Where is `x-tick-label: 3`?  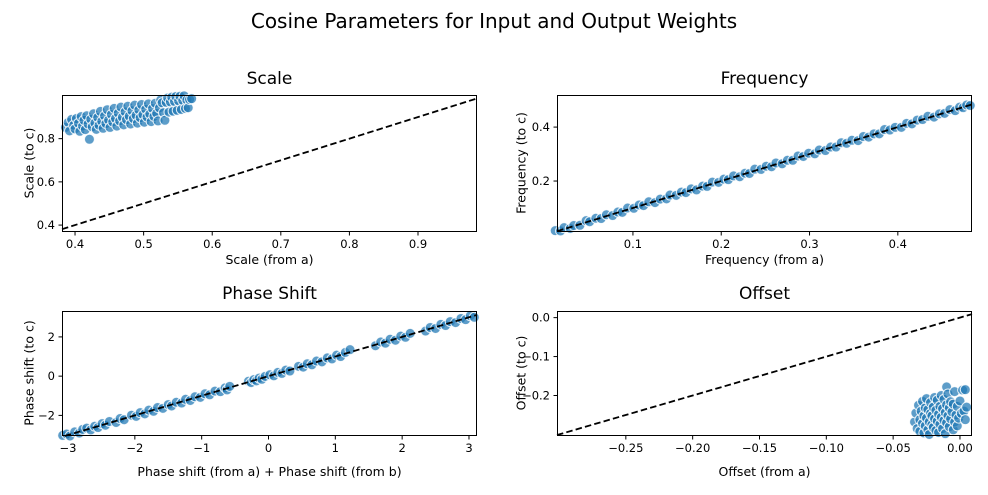 x-tick-label: 3 is located at coordinates (468, 448).